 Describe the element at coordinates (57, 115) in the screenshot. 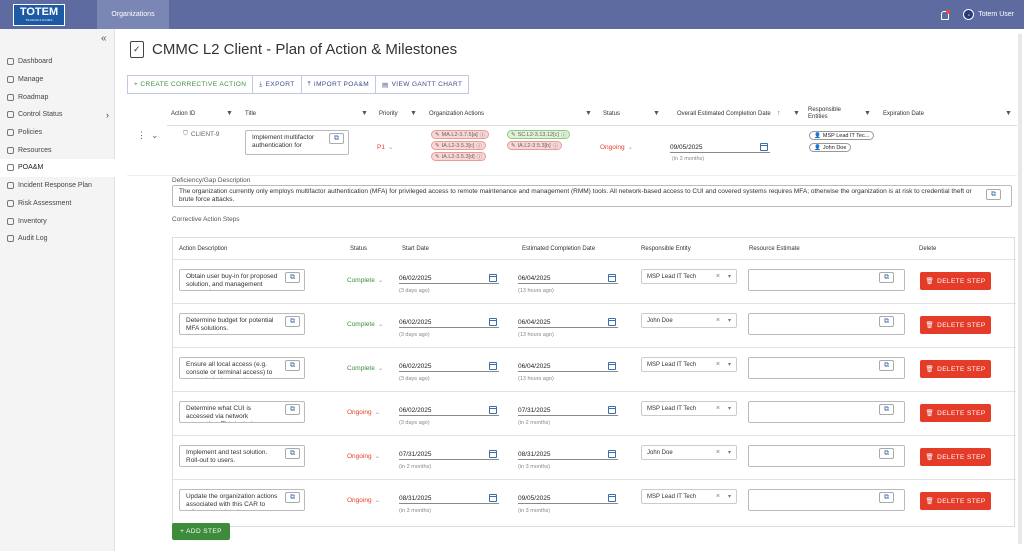

I see `sidebar-item-control-status: Control Status ›` at that location.